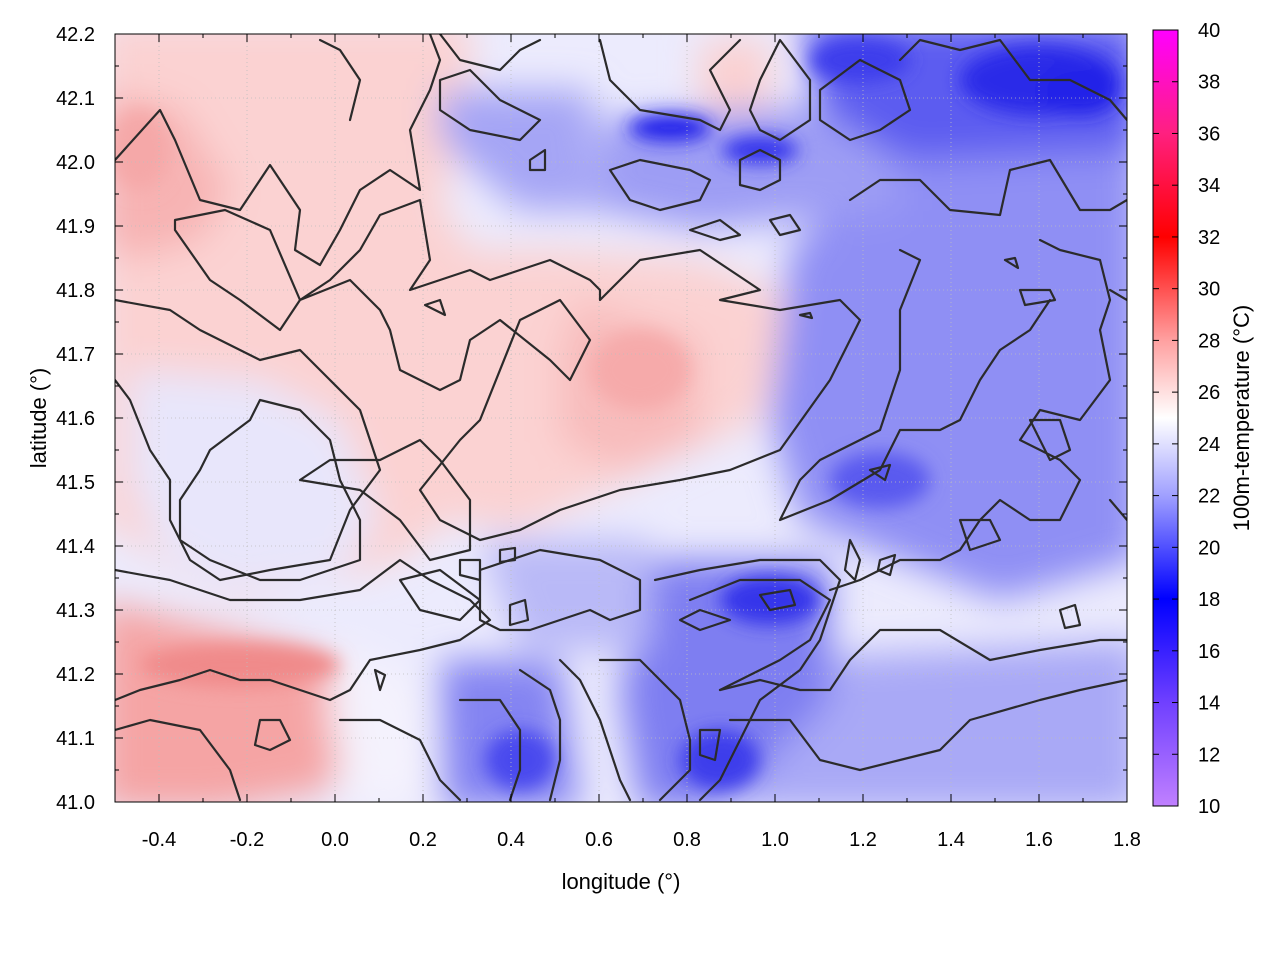 The height and width of the screenshot is (960, 1280). I want to click on colorbar-tick-label: 24, so click(1209, 445).